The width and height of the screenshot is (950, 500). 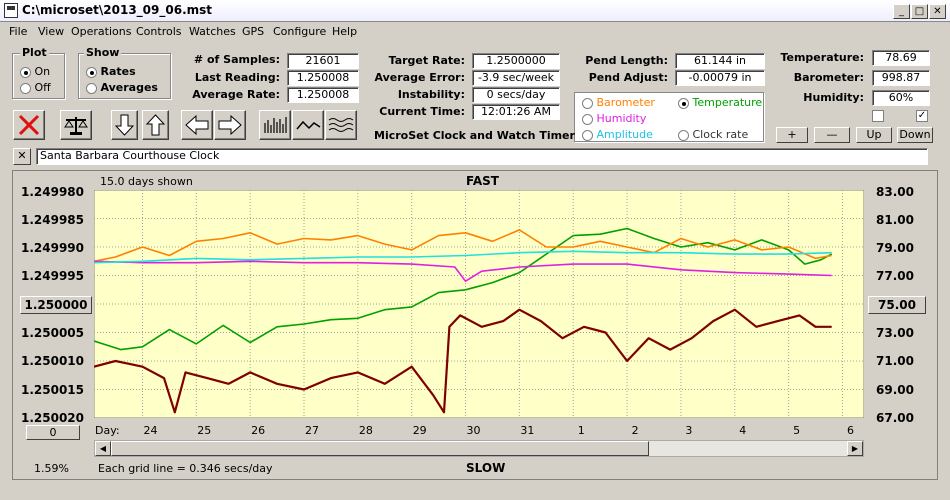 What do you see at coordinates (614, 118) in the screenshot?
I see `sensor-humidity-option: Humidity` at bounding box center [614, 118].